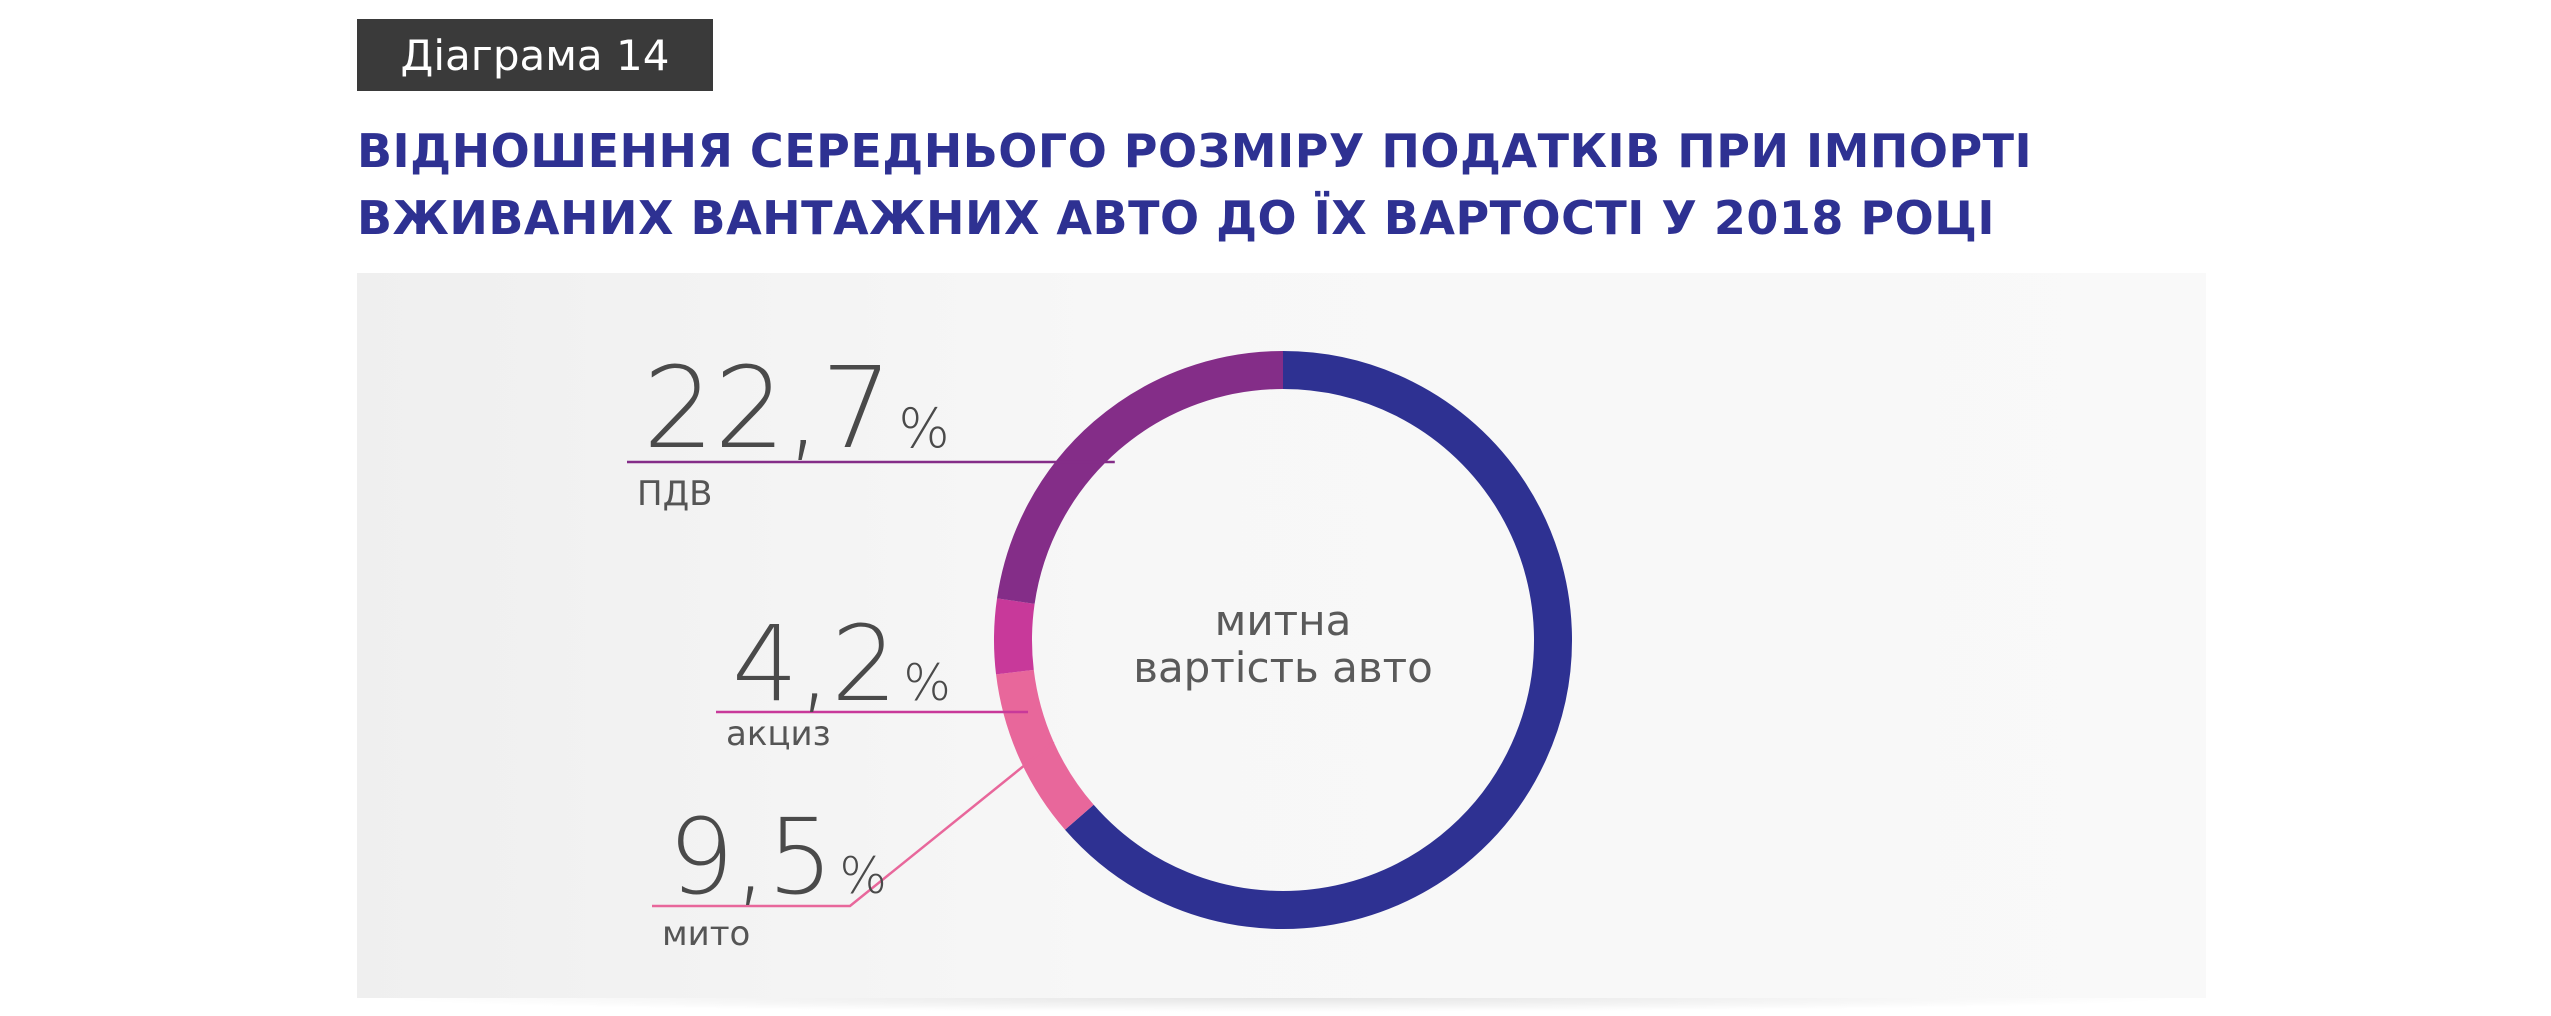 The height and width of the screenshot is (1016, 2551). I want to click on leader-lines, so click(871, 684).